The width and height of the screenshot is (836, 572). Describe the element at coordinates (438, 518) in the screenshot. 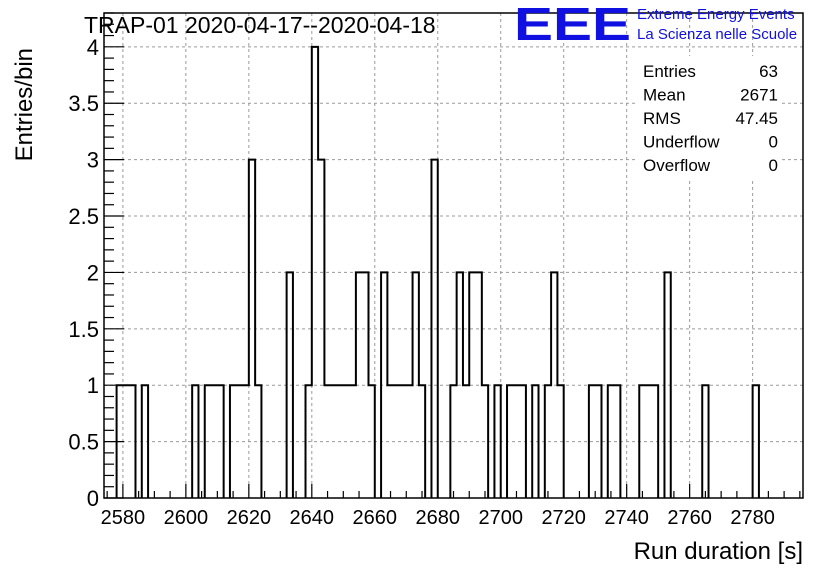

I see `x-tick-label: 2680` at that location.